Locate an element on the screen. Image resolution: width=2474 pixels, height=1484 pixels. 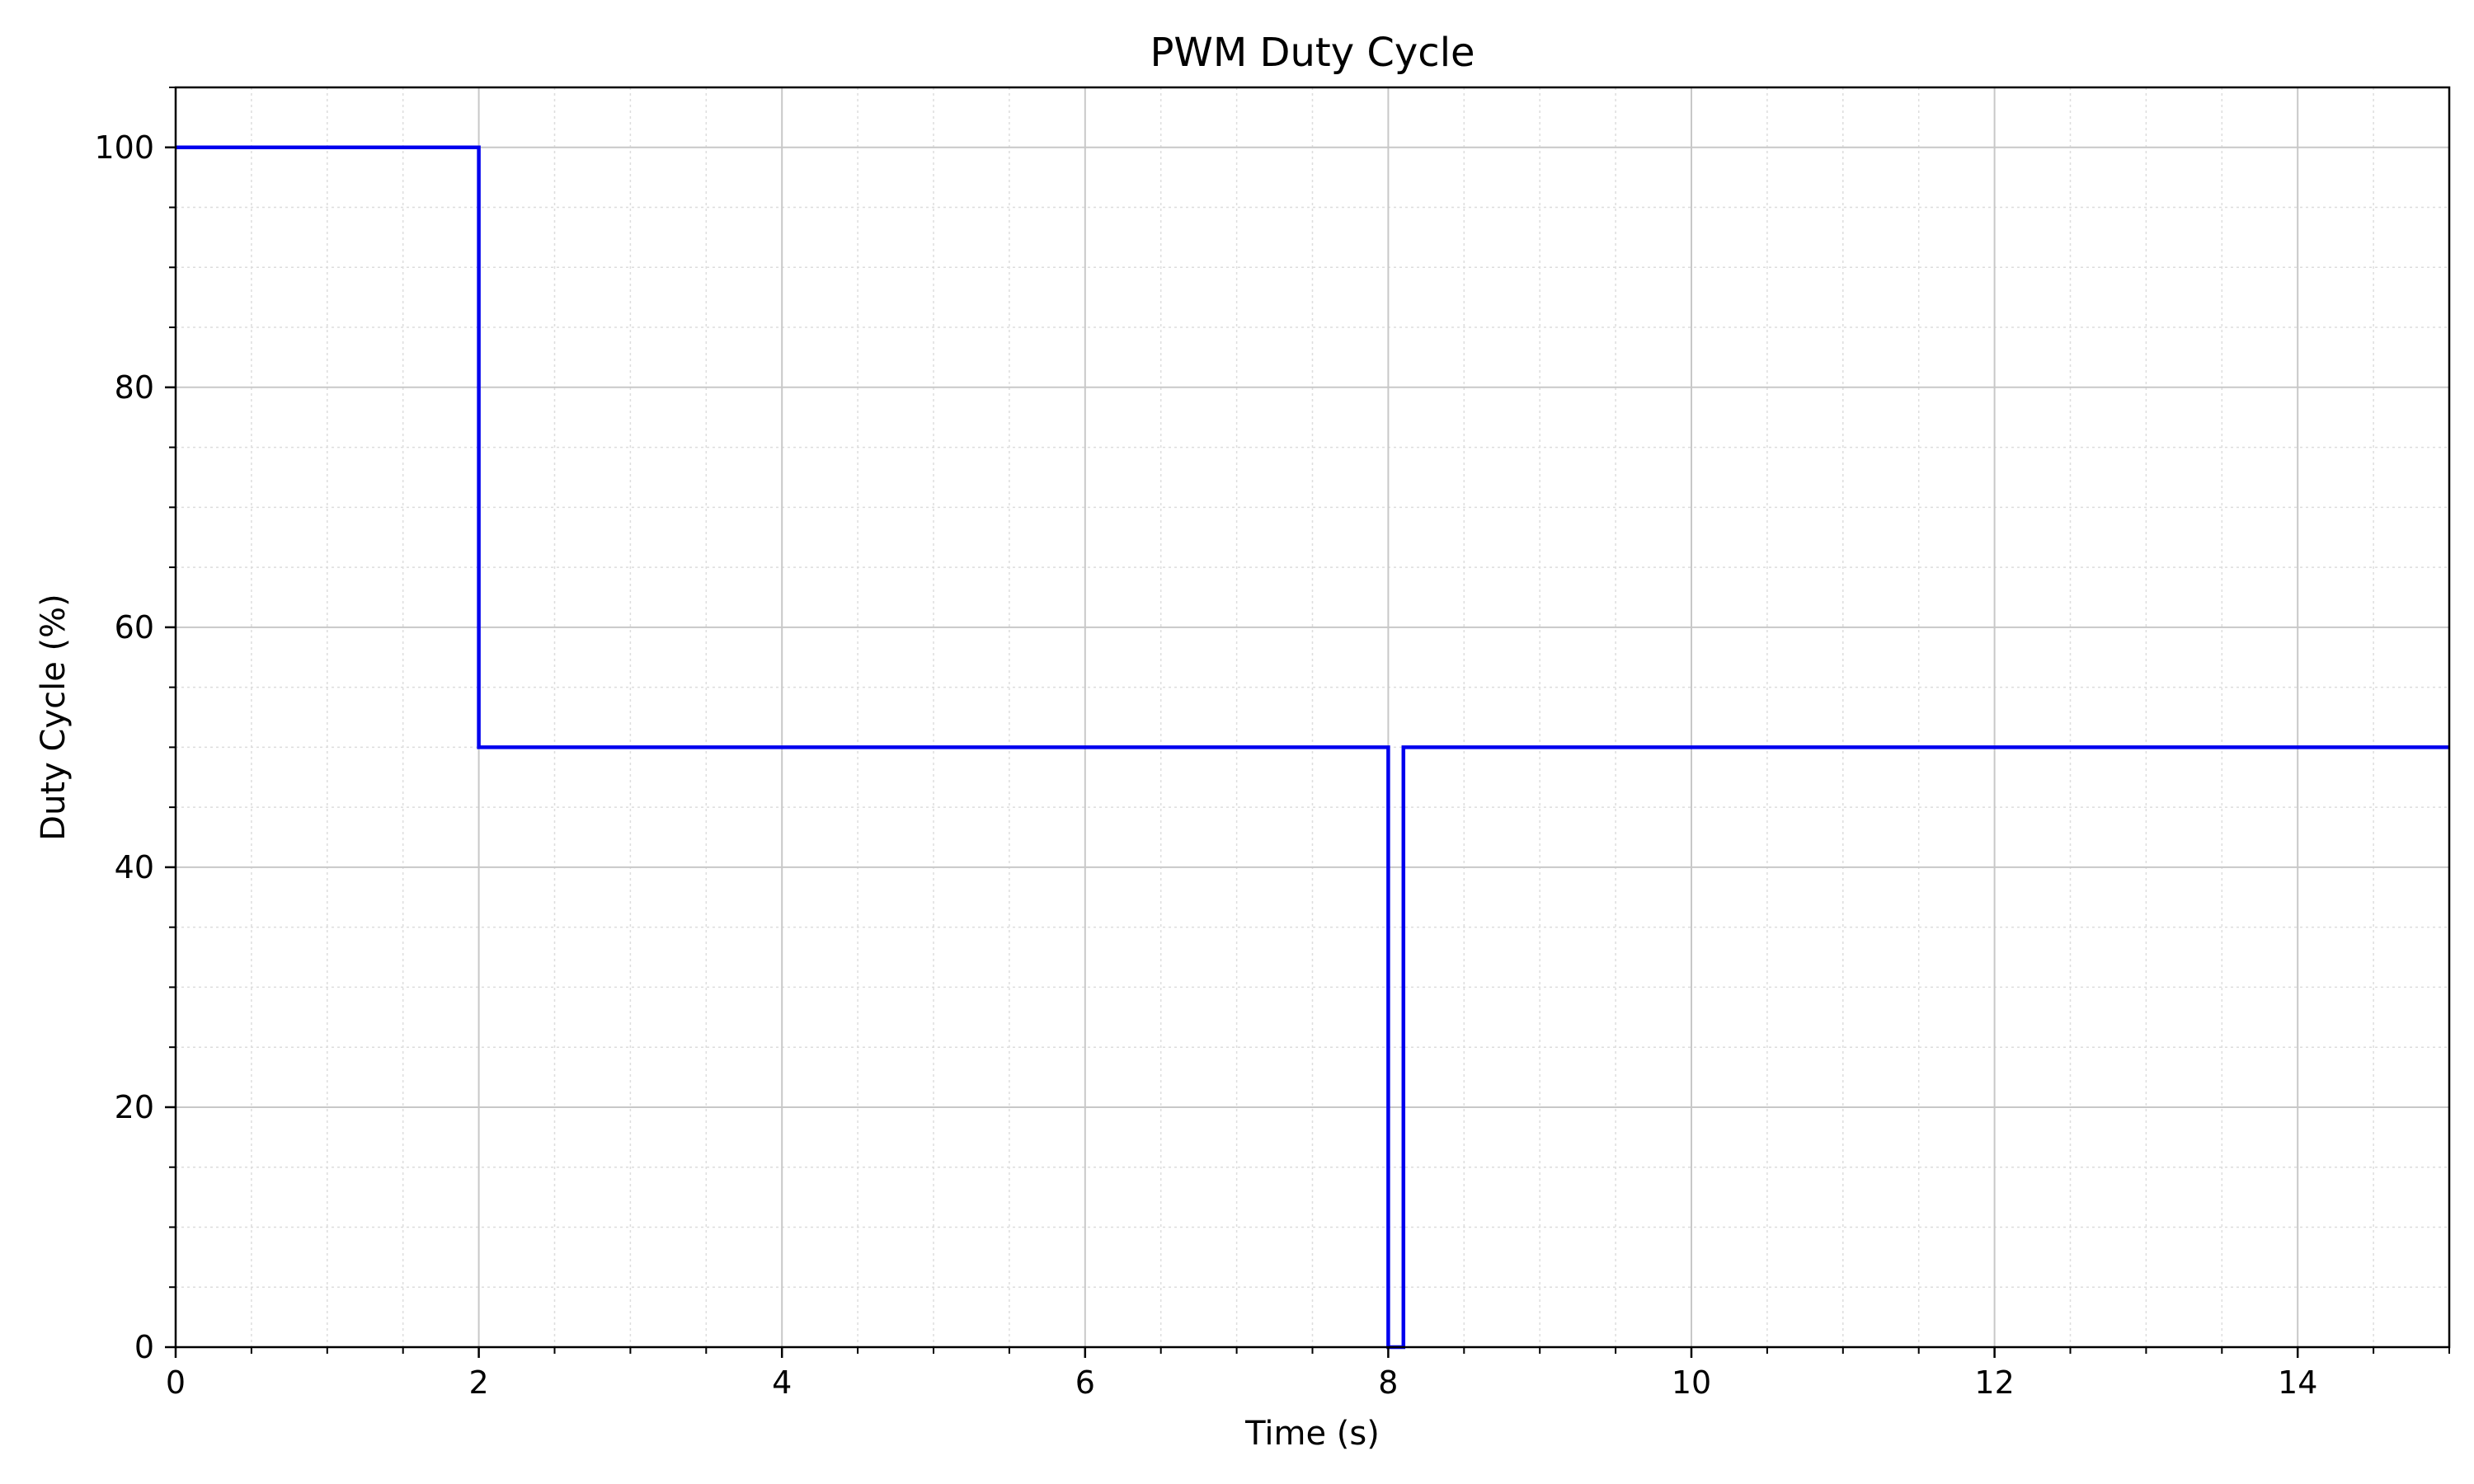
y-tick-label: 80 is located at coordinates (134, 387).